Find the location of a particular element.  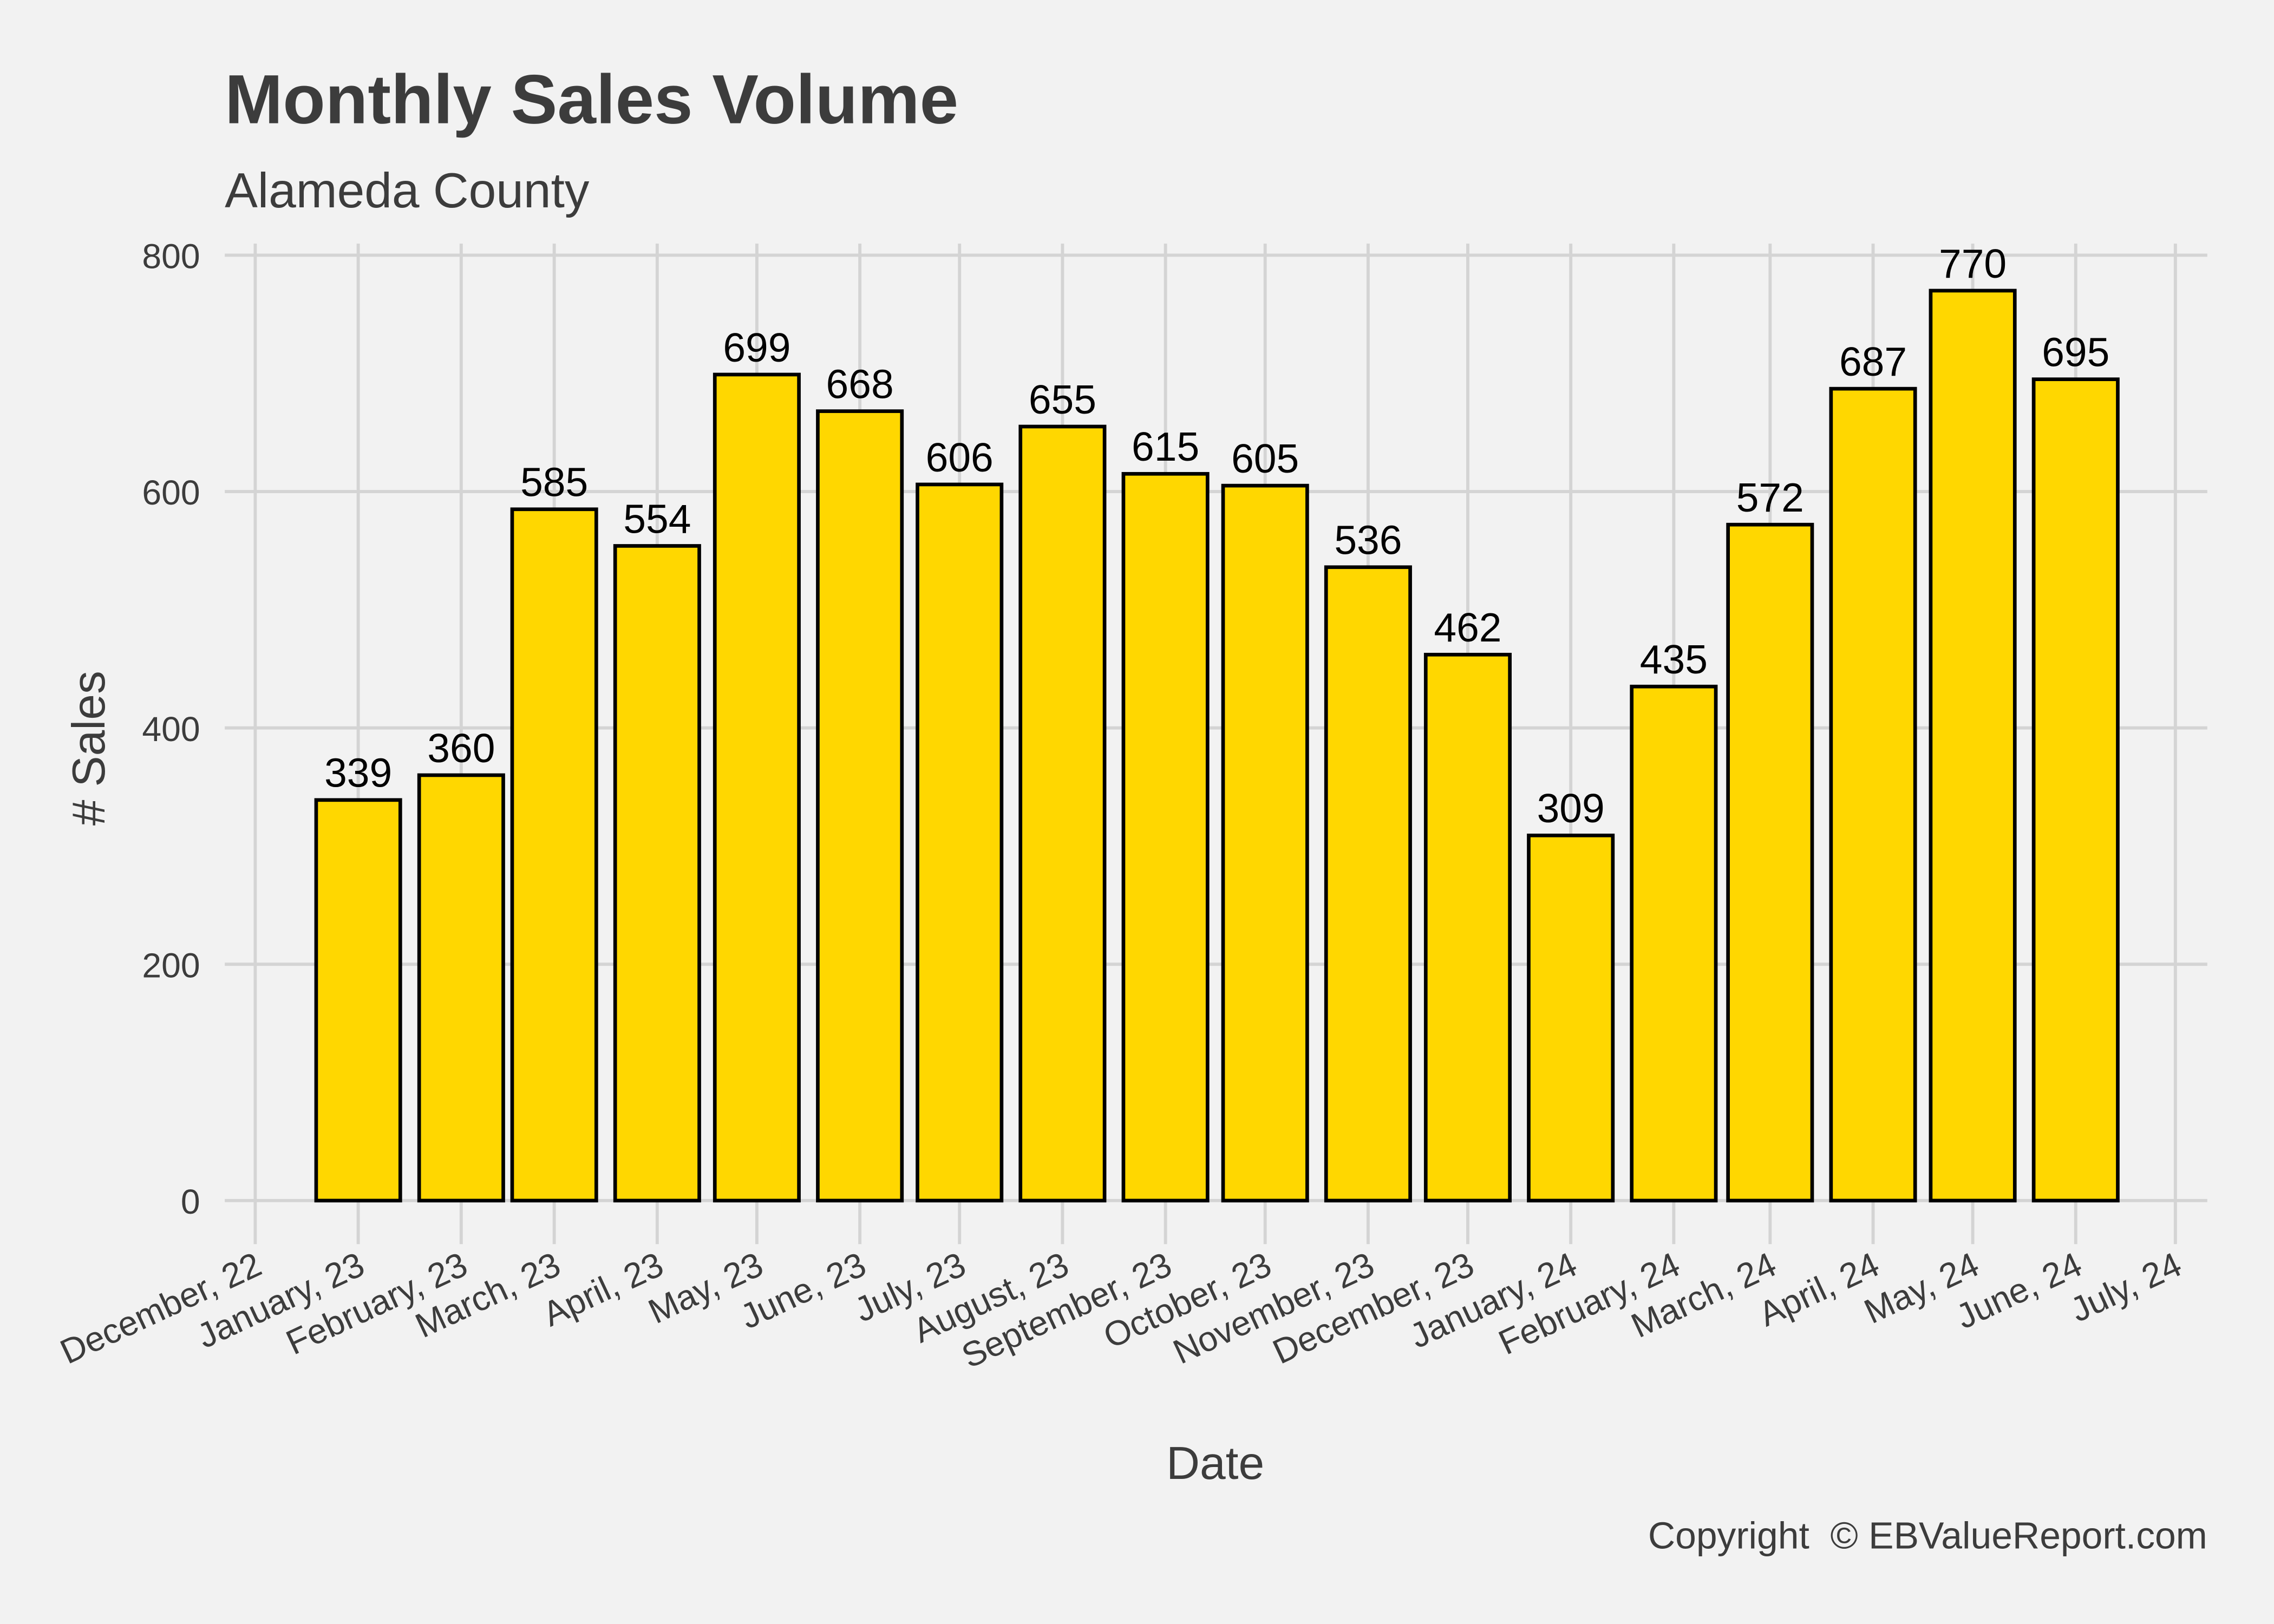

y-axis-ticks: 0 200 400 600 800 is located at coordinates (171, 729).